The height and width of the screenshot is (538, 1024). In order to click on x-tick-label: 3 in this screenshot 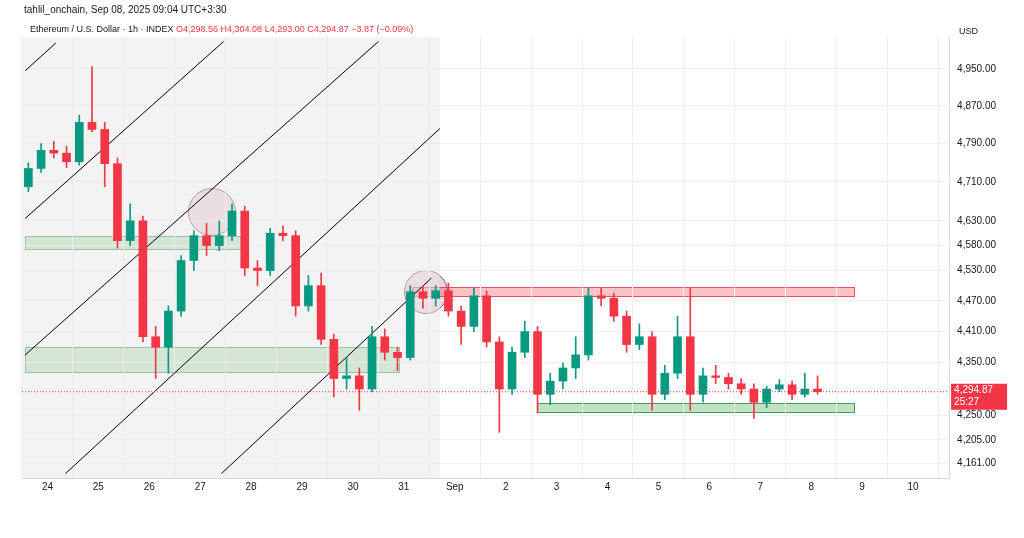, I will do `click(556, 486)`.